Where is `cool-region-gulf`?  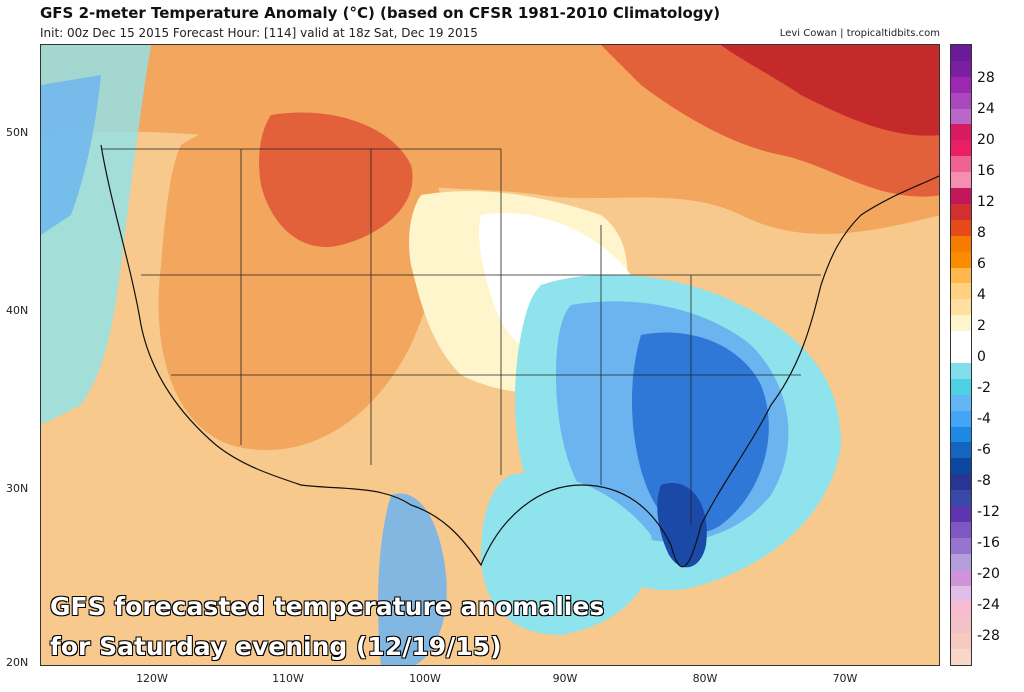 cool-region-gulf is located at coordinates (567, 554).